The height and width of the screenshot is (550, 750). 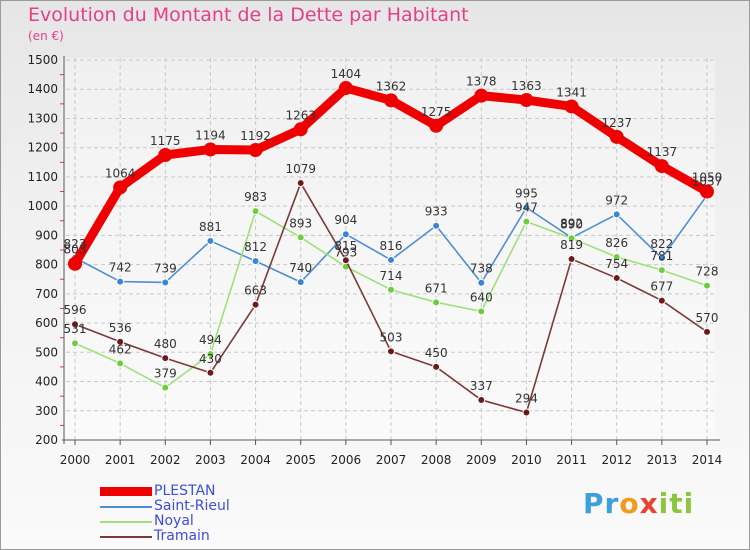 What do you see at coordinates (300, 268) in the screenshot?
I see `data-label: 740` at bounding box center [300, 268].